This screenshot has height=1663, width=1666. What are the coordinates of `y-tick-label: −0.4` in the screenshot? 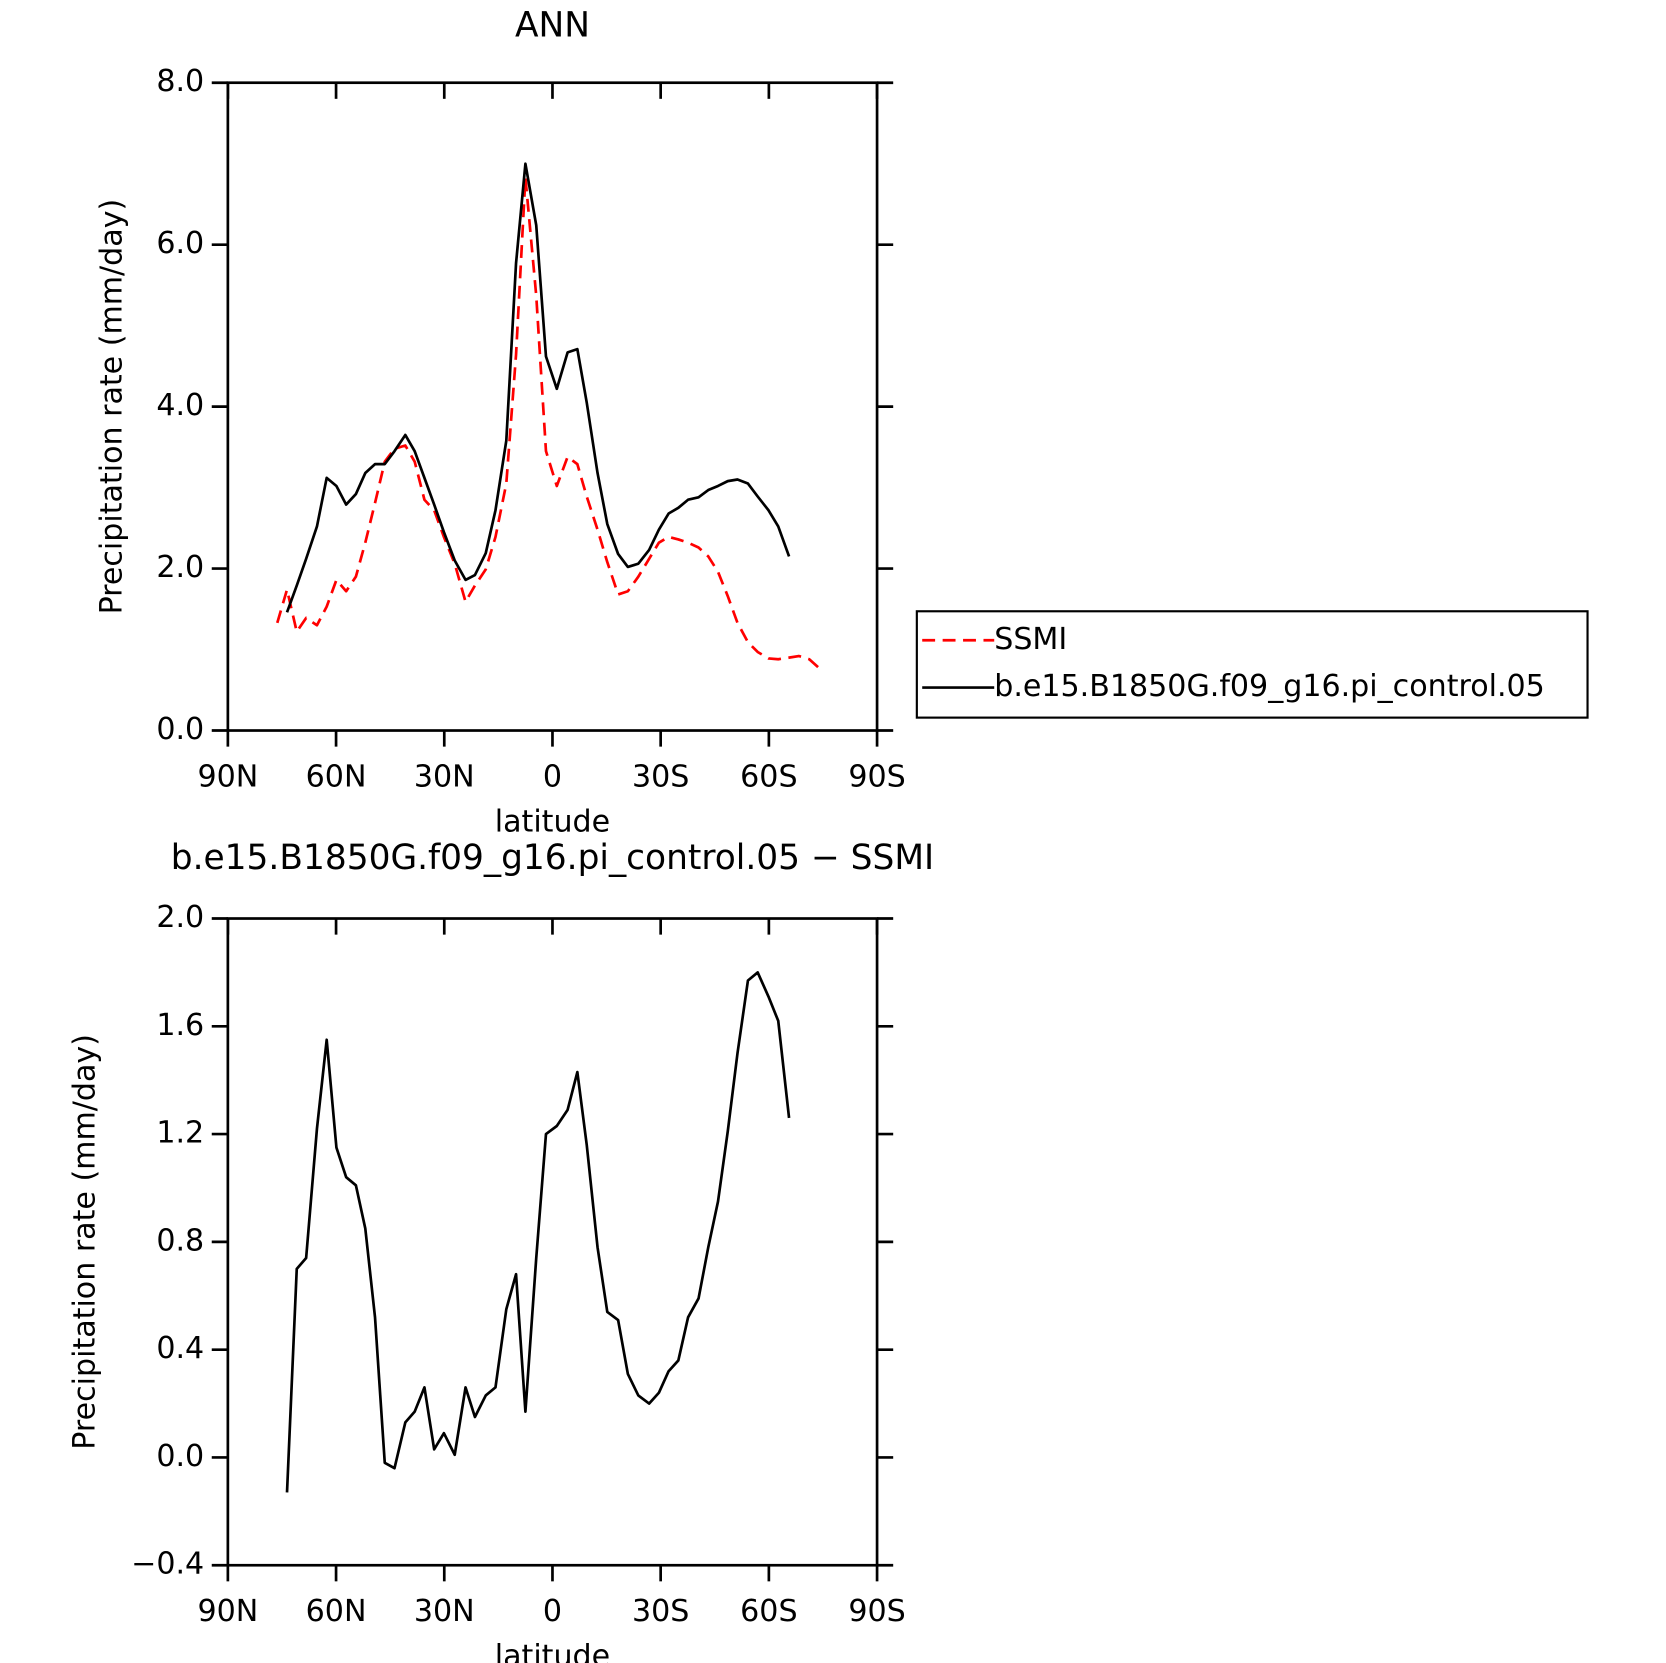 It's located at (167, 1564).